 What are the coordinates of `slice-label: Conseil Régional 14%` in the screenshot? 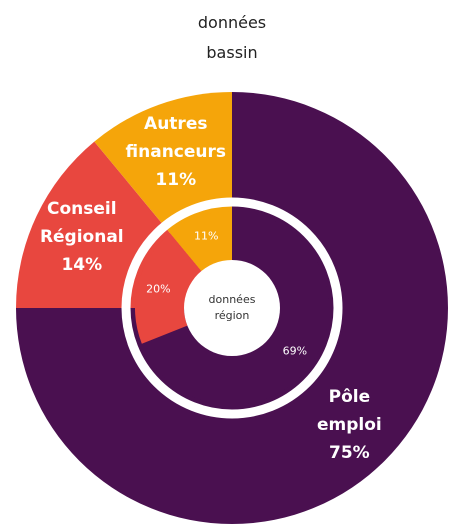 It's located at (82, 237).